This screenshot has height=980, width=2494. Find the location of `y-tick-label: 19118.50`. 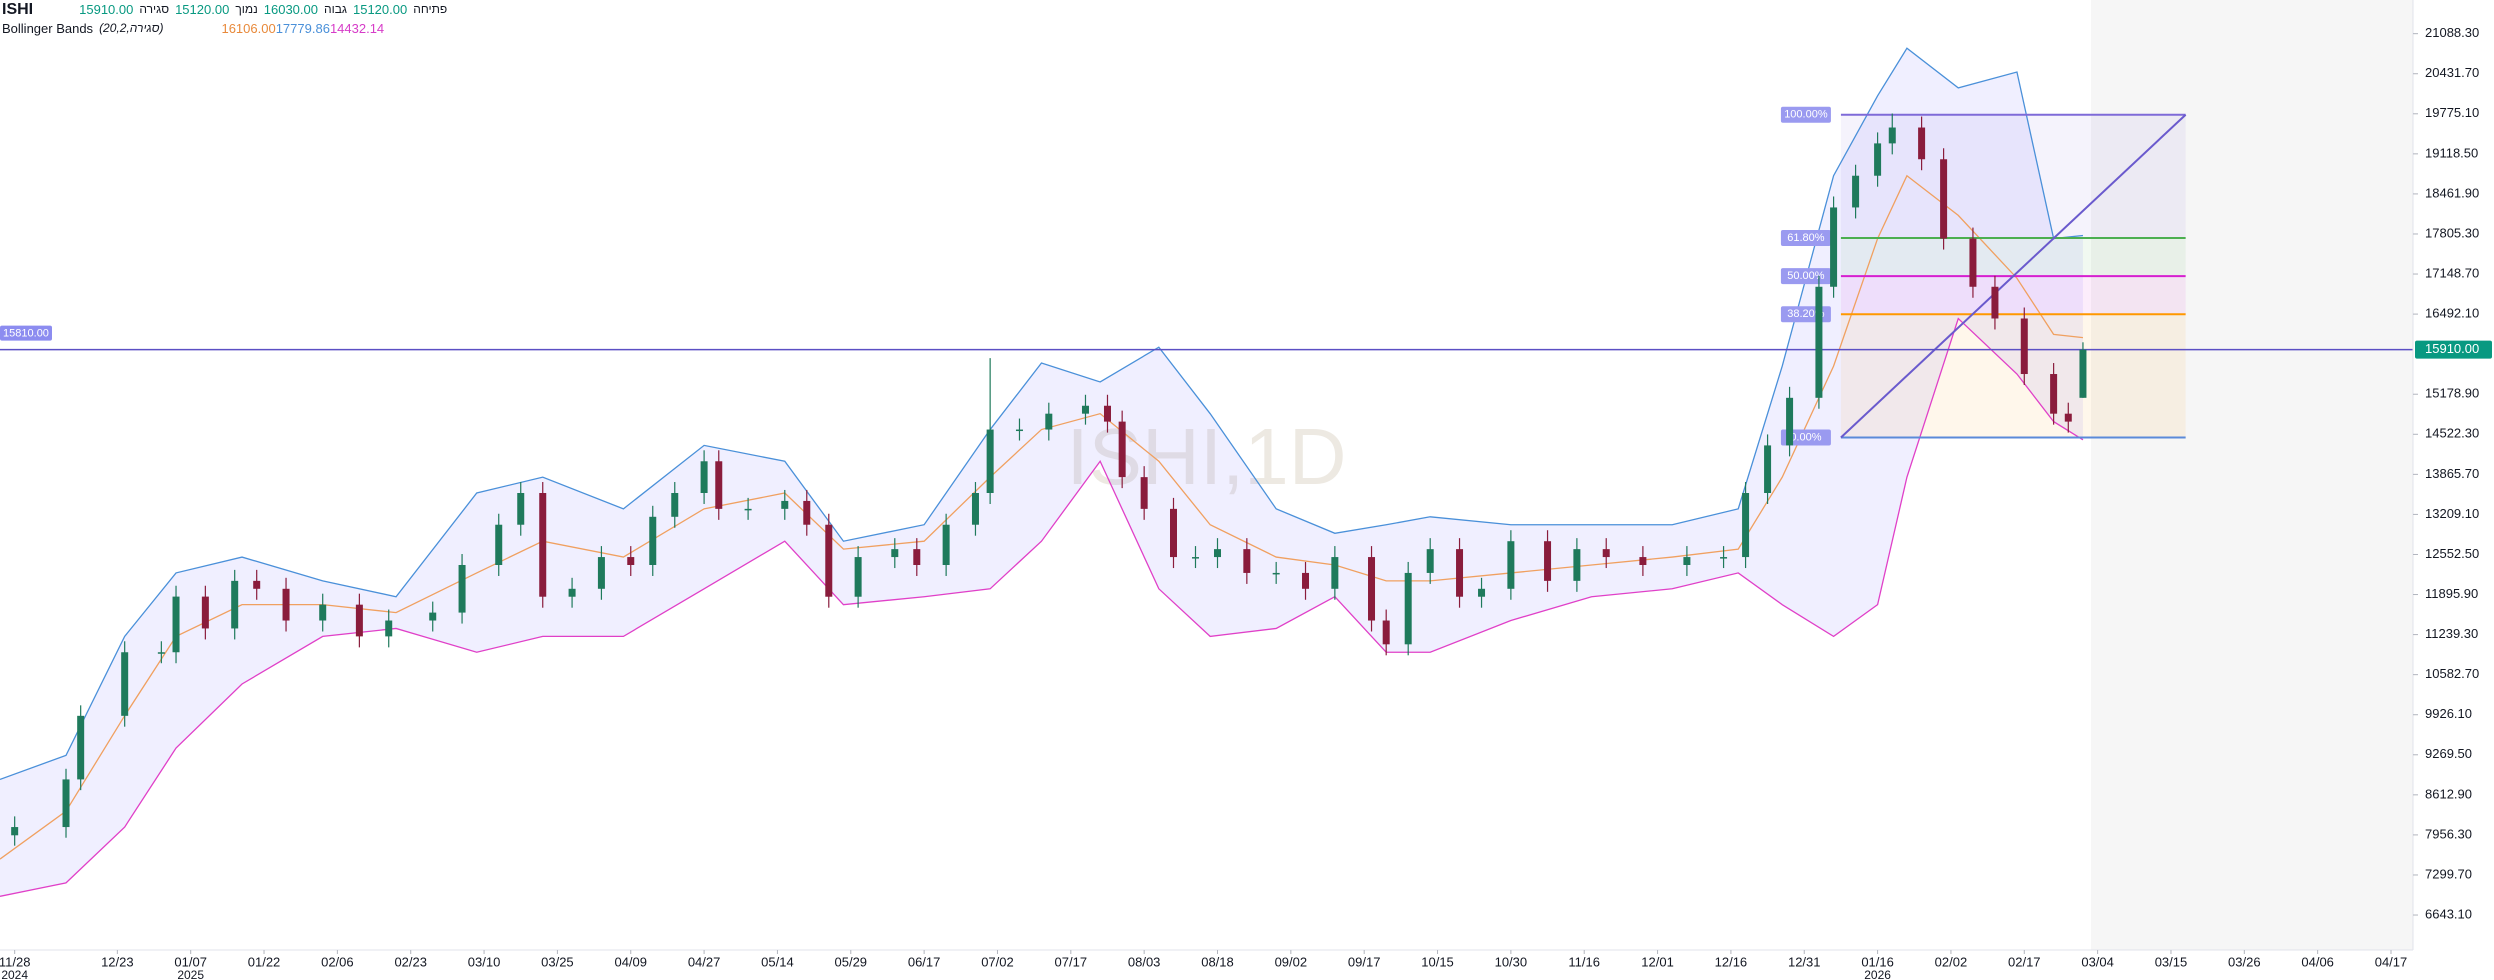

y-tick-label: 19118.50 is located at coordinates (2451, 152).